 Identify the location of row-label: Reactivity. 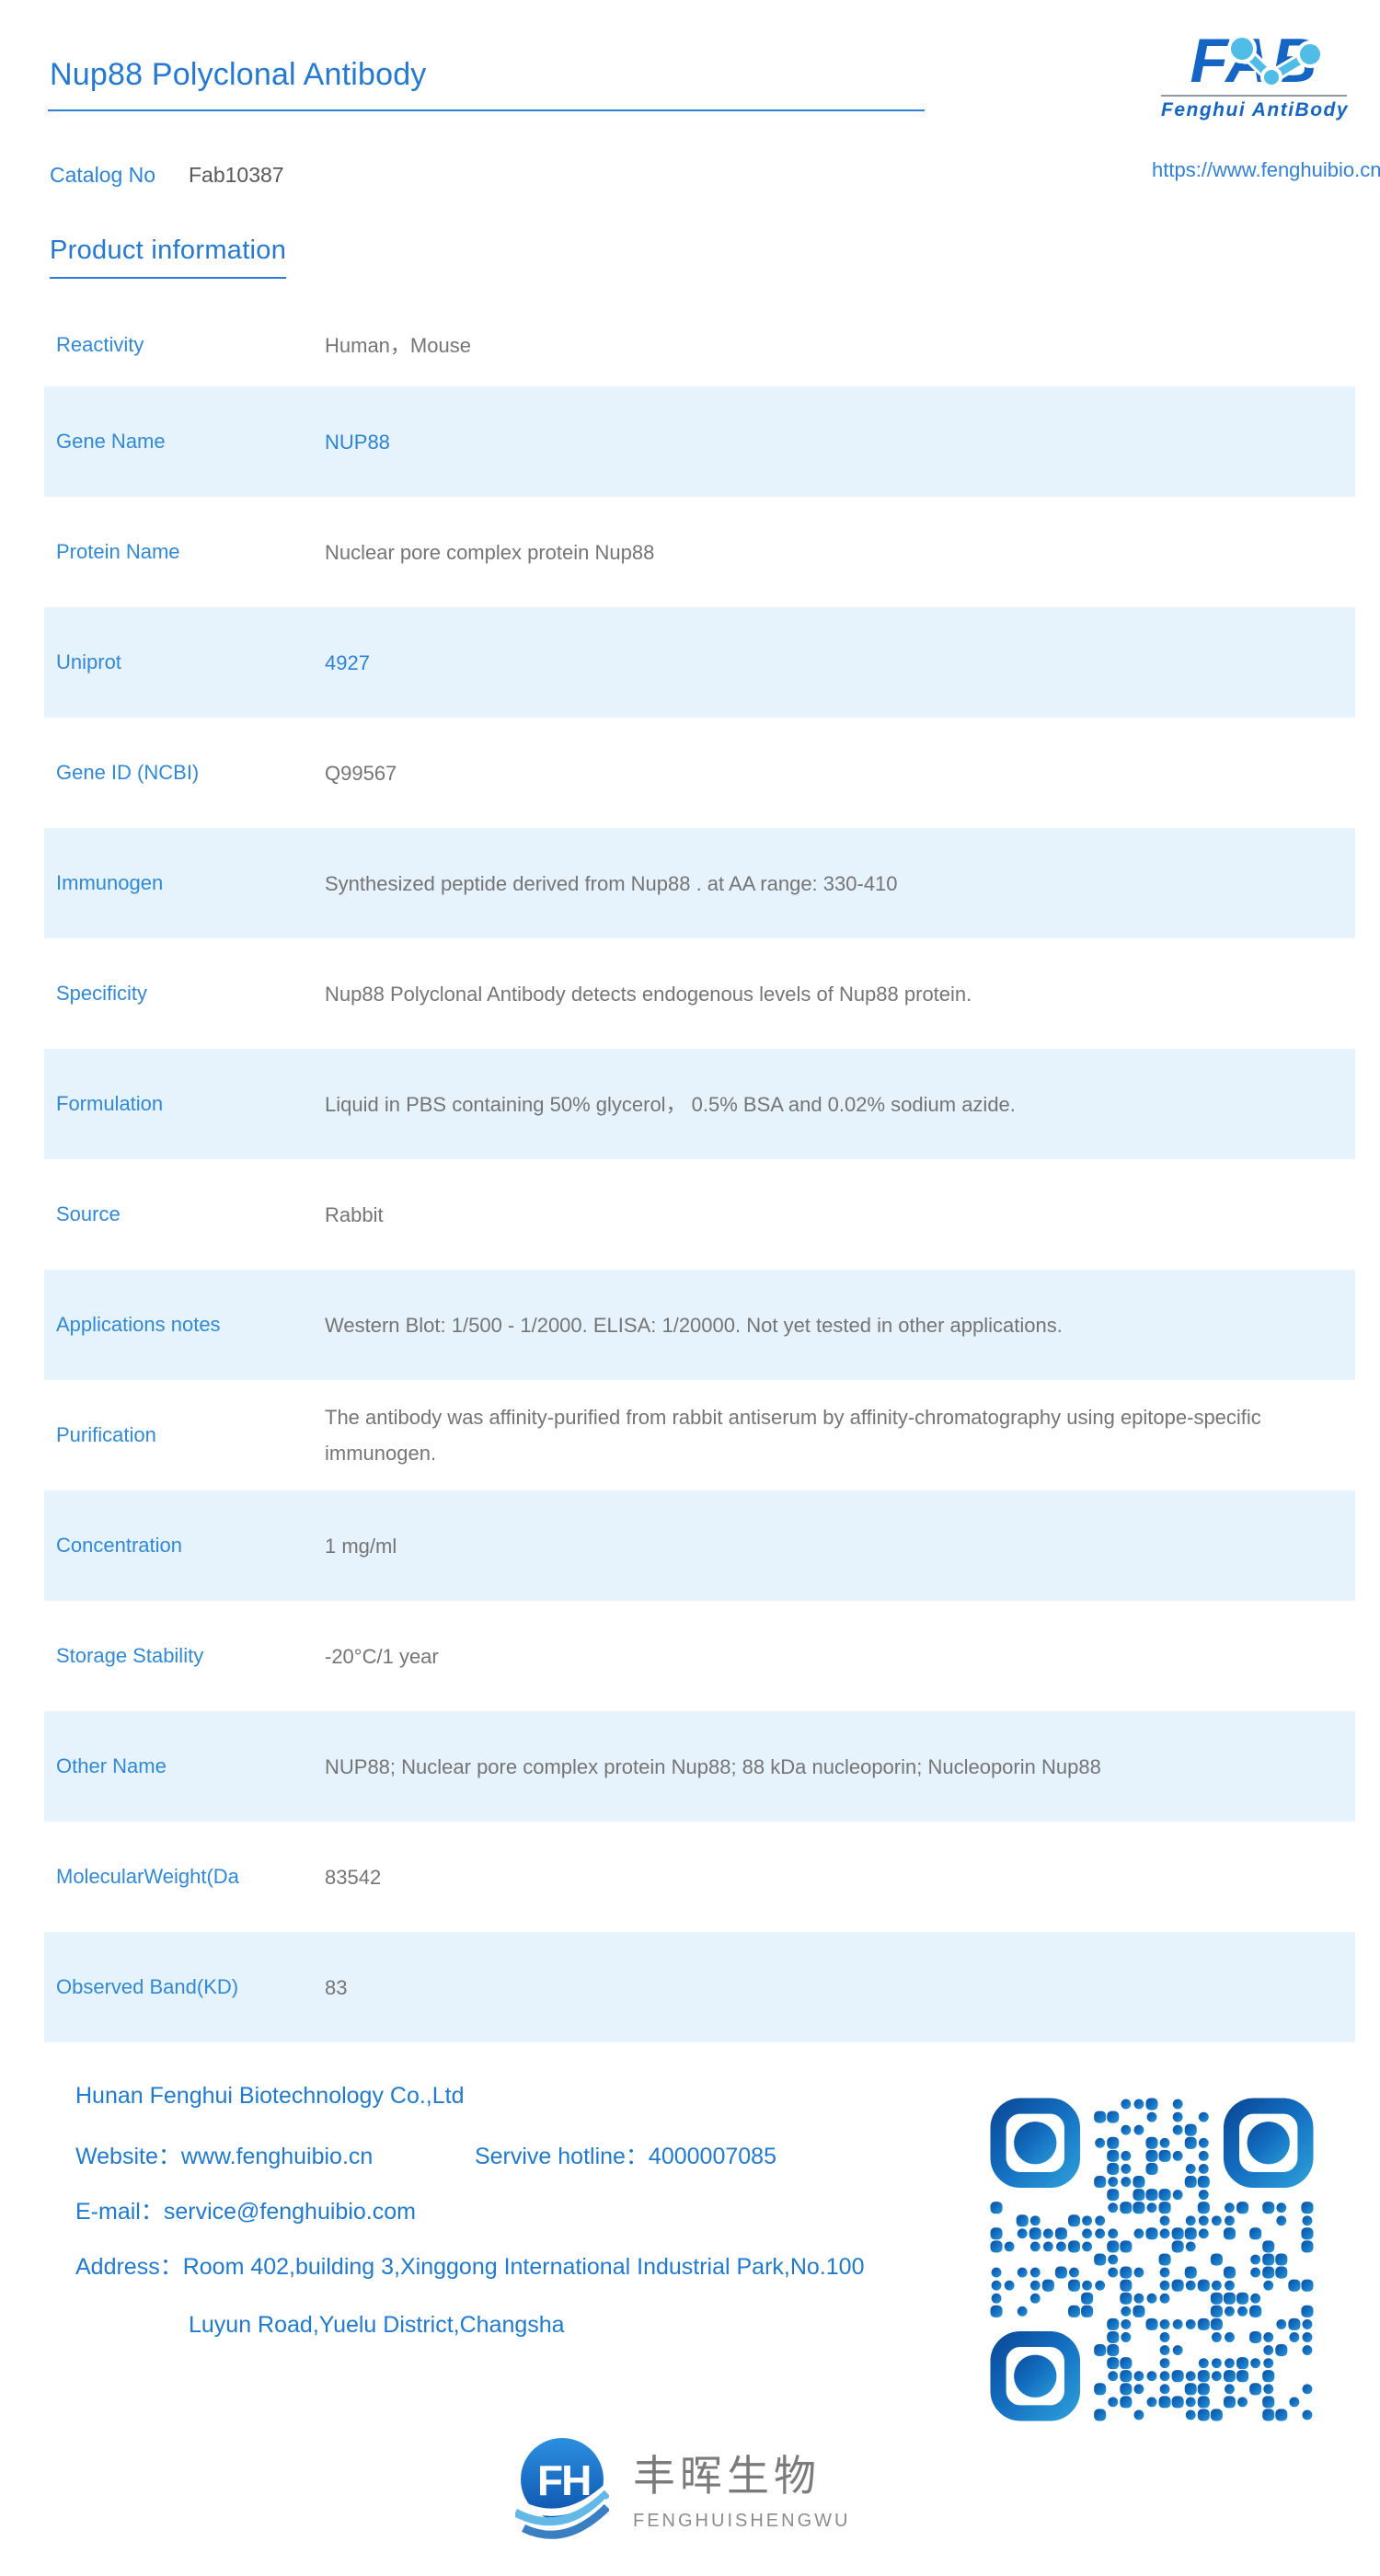
(100, 344).